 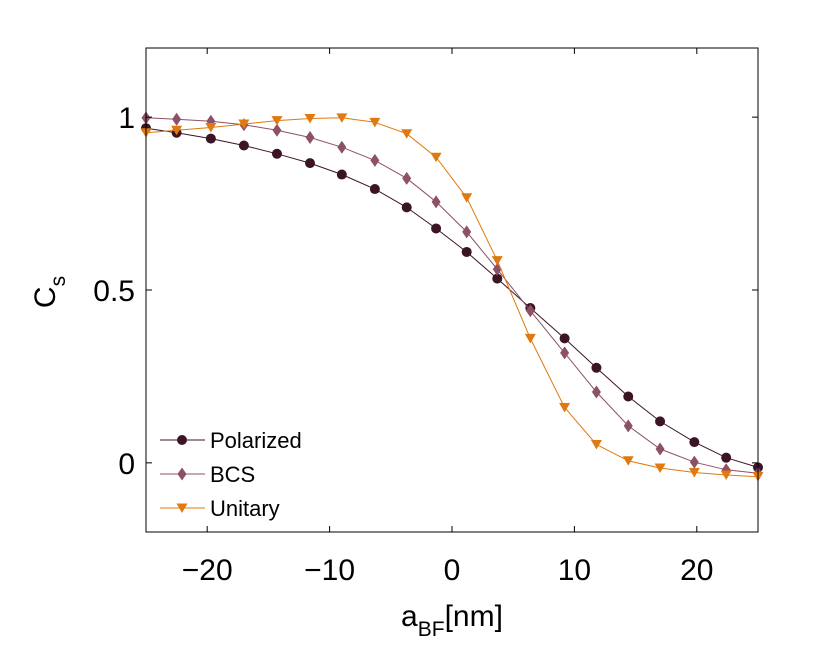 I want to click on legend-marker-unitary, so click(x=182, y=508).